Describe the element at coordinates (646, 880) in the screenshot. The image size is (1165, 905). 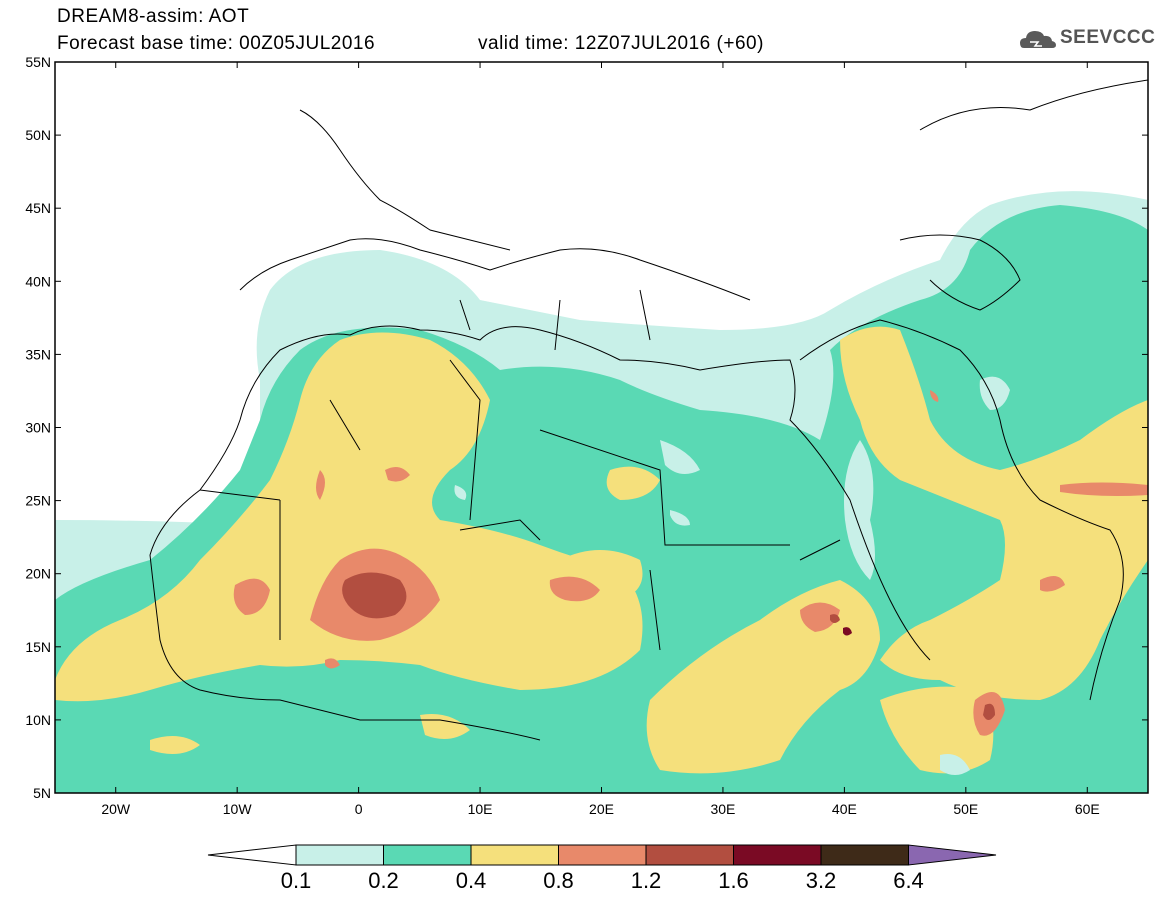
I see `colorbar-label: 1.2` at that location.